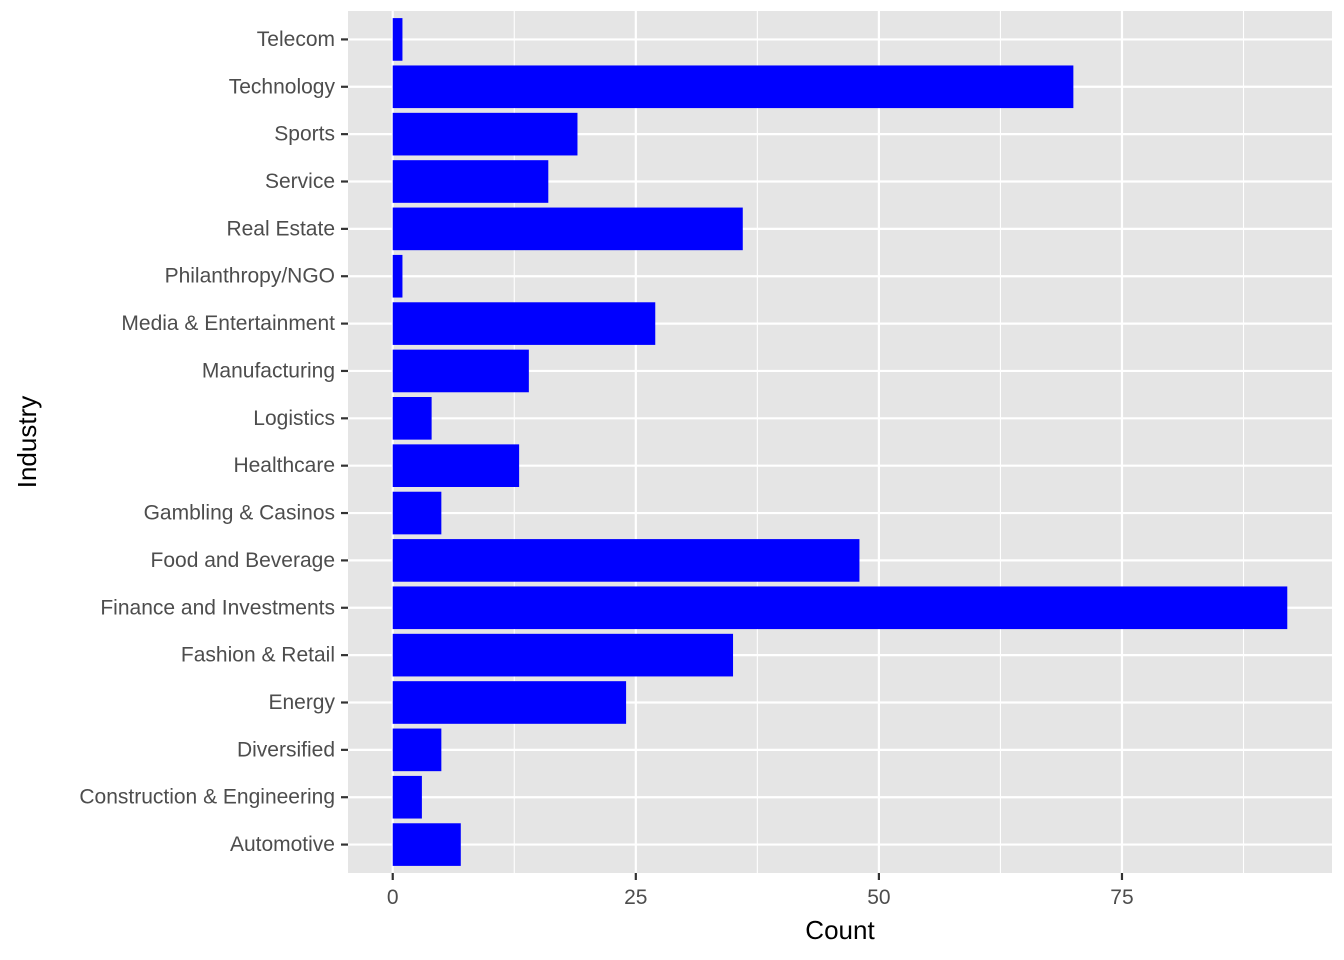  Describe the element at coordinates (567, 229) in the screenshot. I see `bar-real-estate` at that location.